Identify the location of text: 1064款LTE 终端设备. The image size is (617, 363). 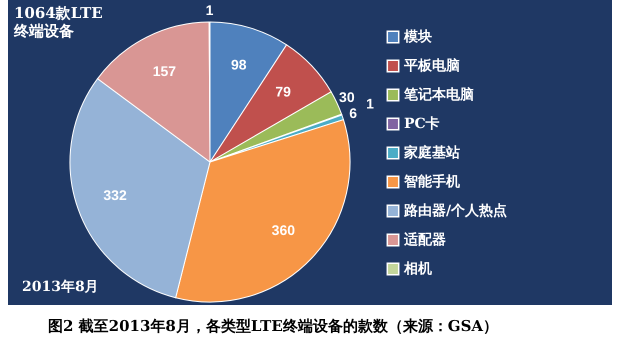
(58, 22).